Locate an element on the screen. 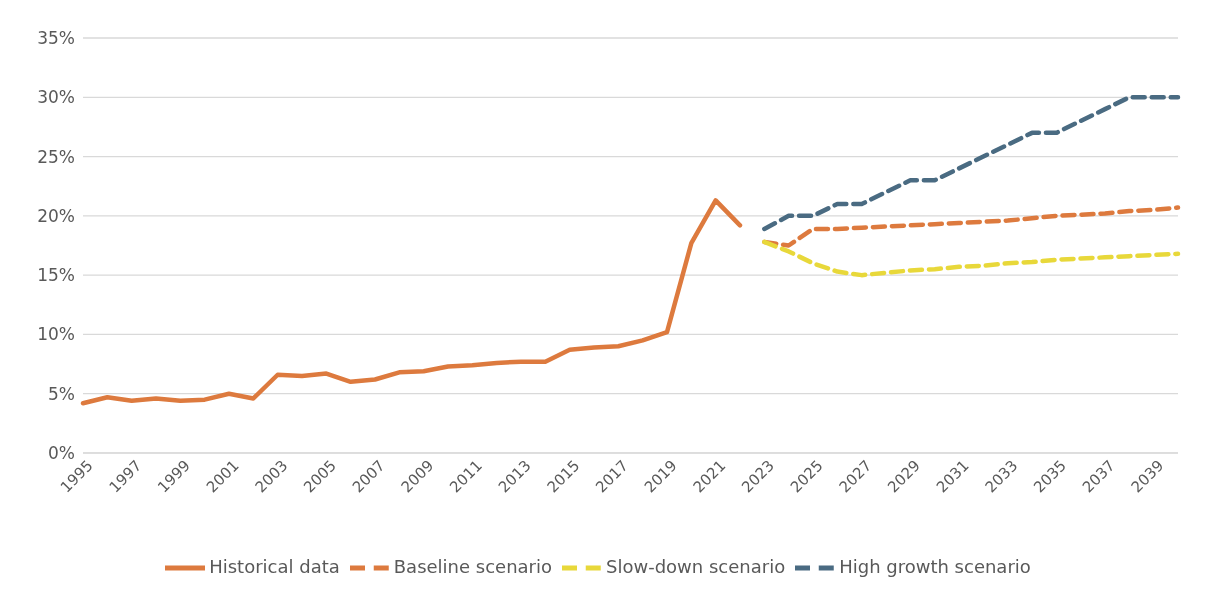 The image size is (1207, 609). y-tick-label: 0% is located at coordinates (61, 453).